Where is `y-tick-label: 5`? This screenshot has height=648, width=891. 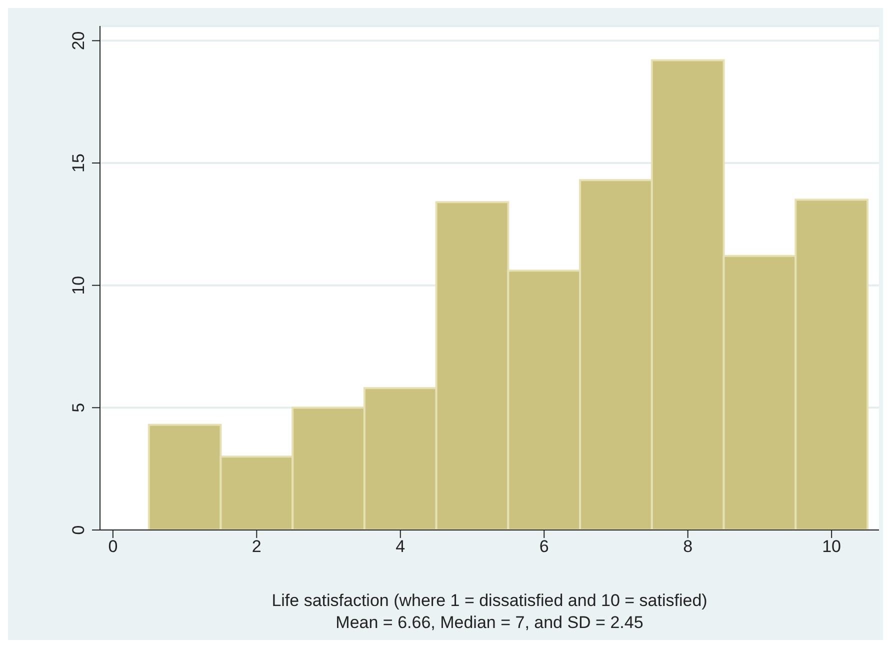
y-tick-label: 5 is located at coordinates (78, 407).